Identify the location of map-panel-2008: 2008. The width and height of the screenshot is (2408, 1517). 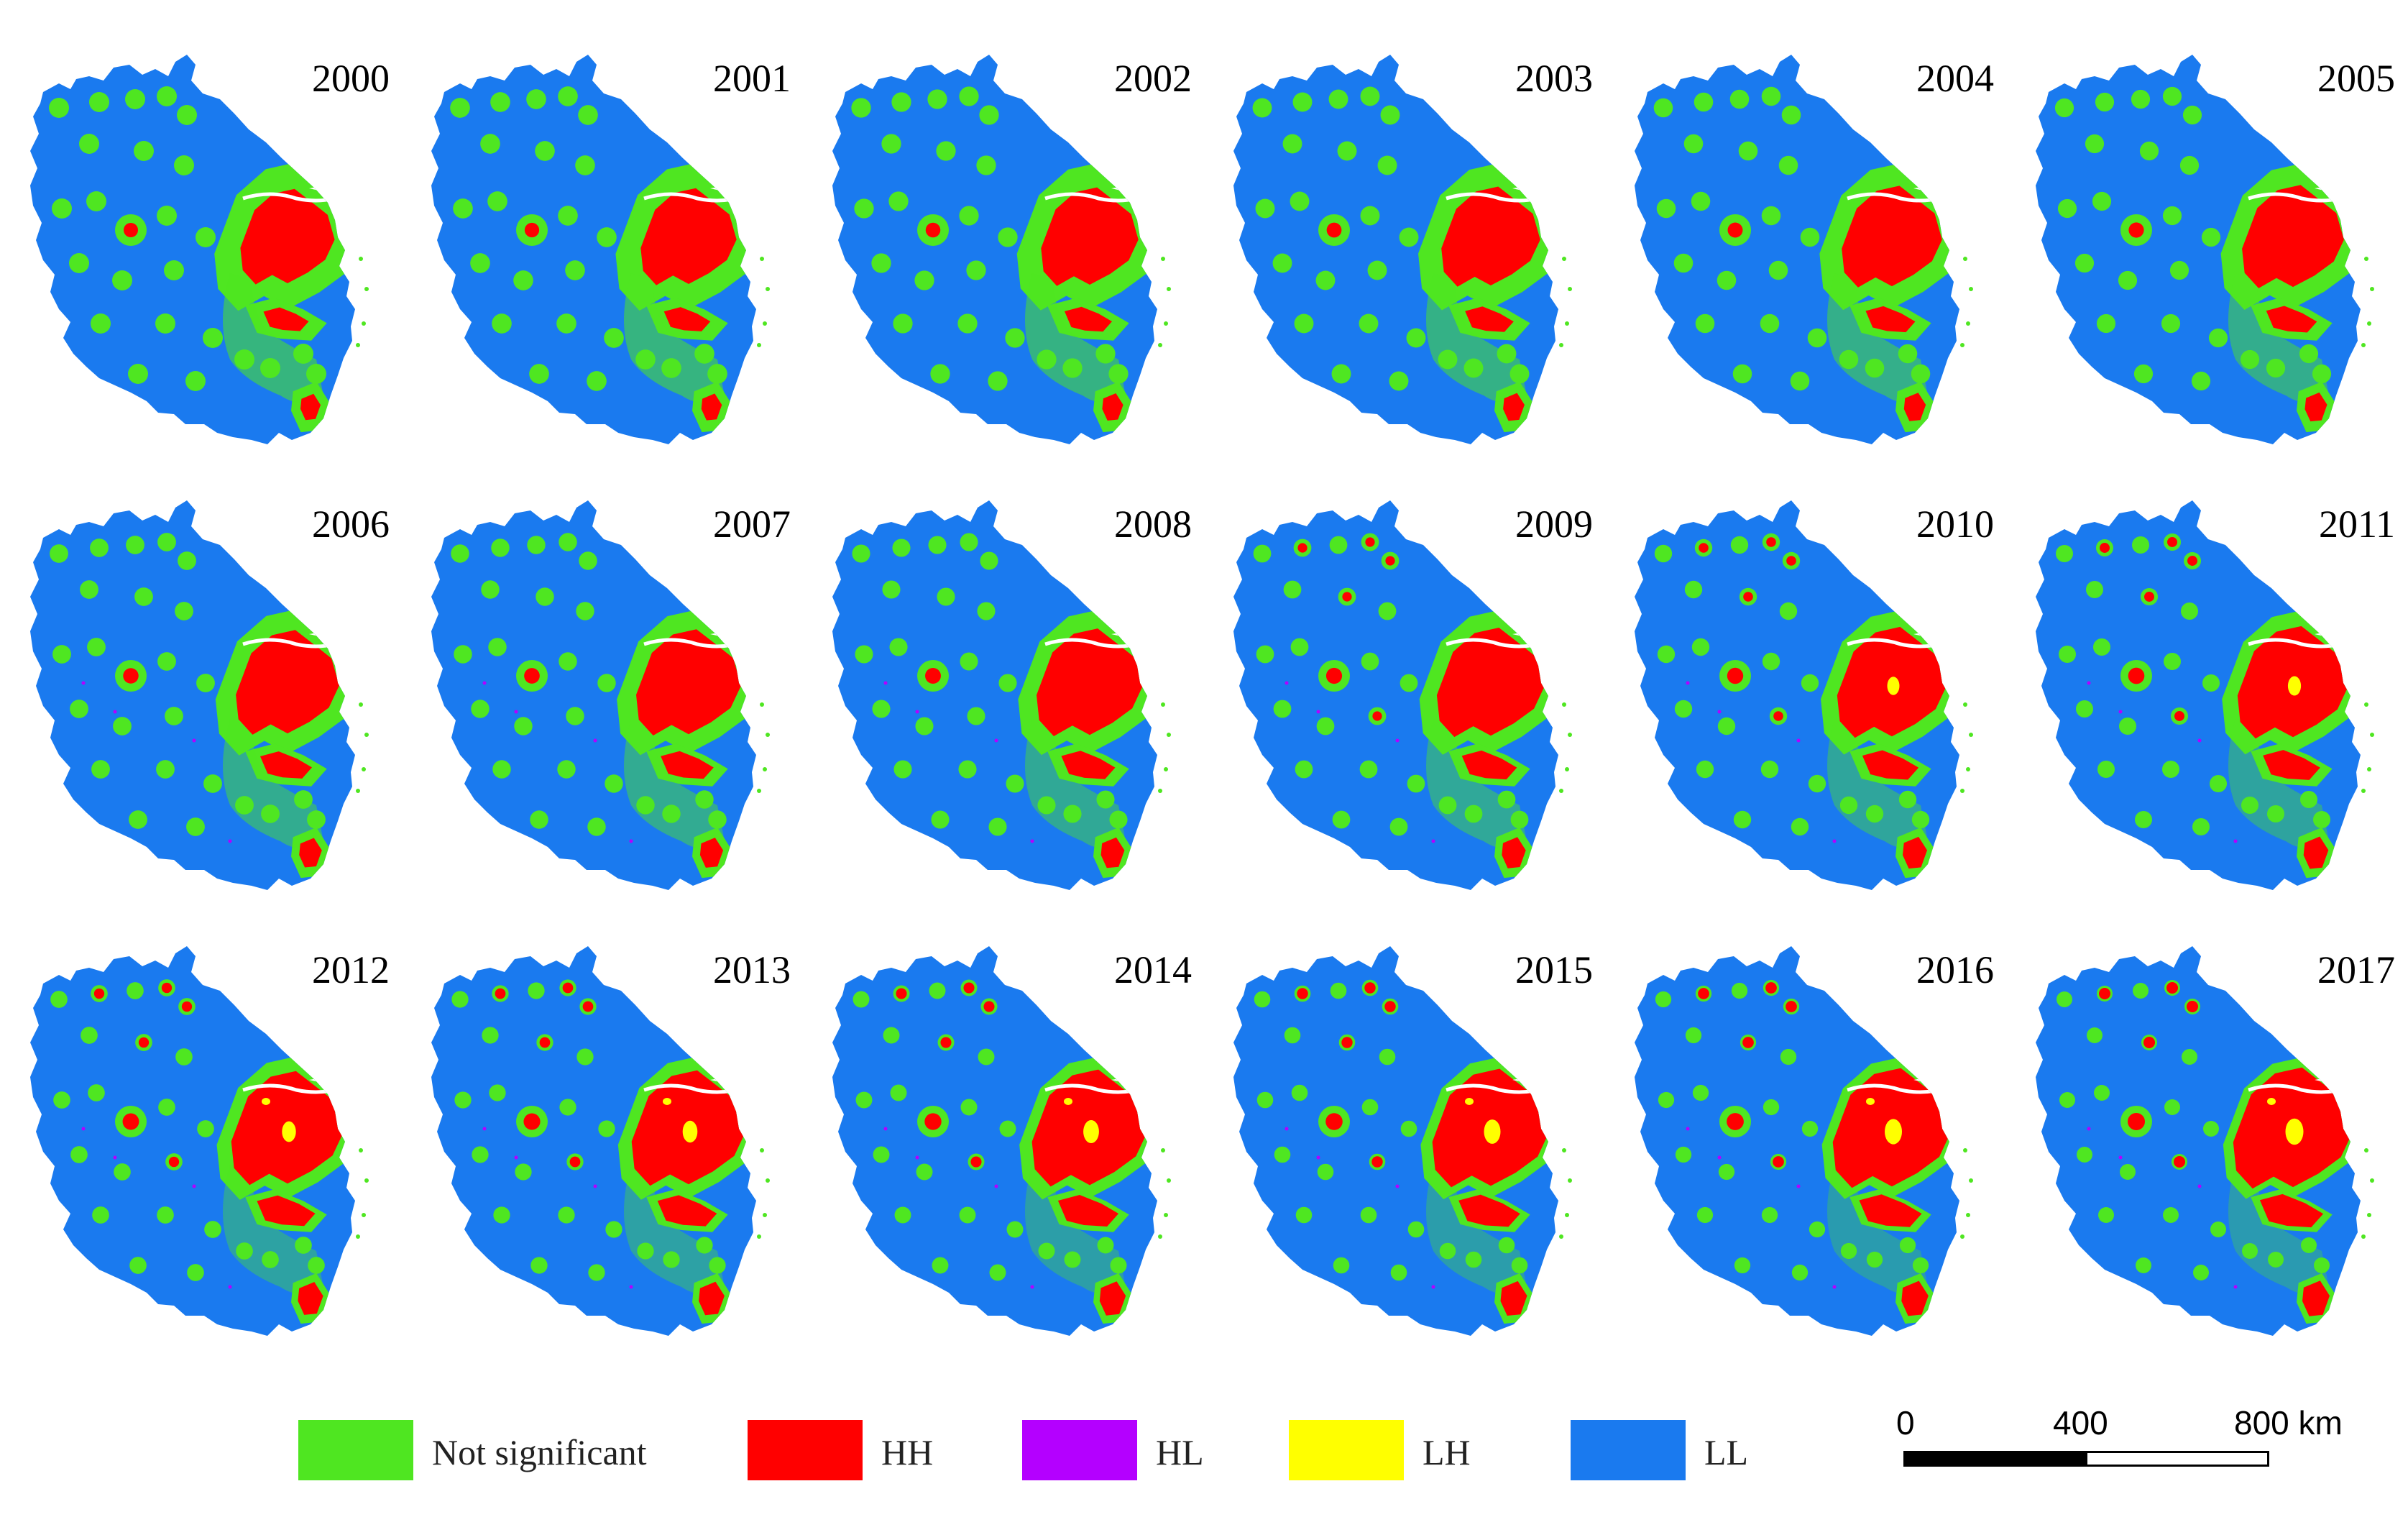
(1017, 690).